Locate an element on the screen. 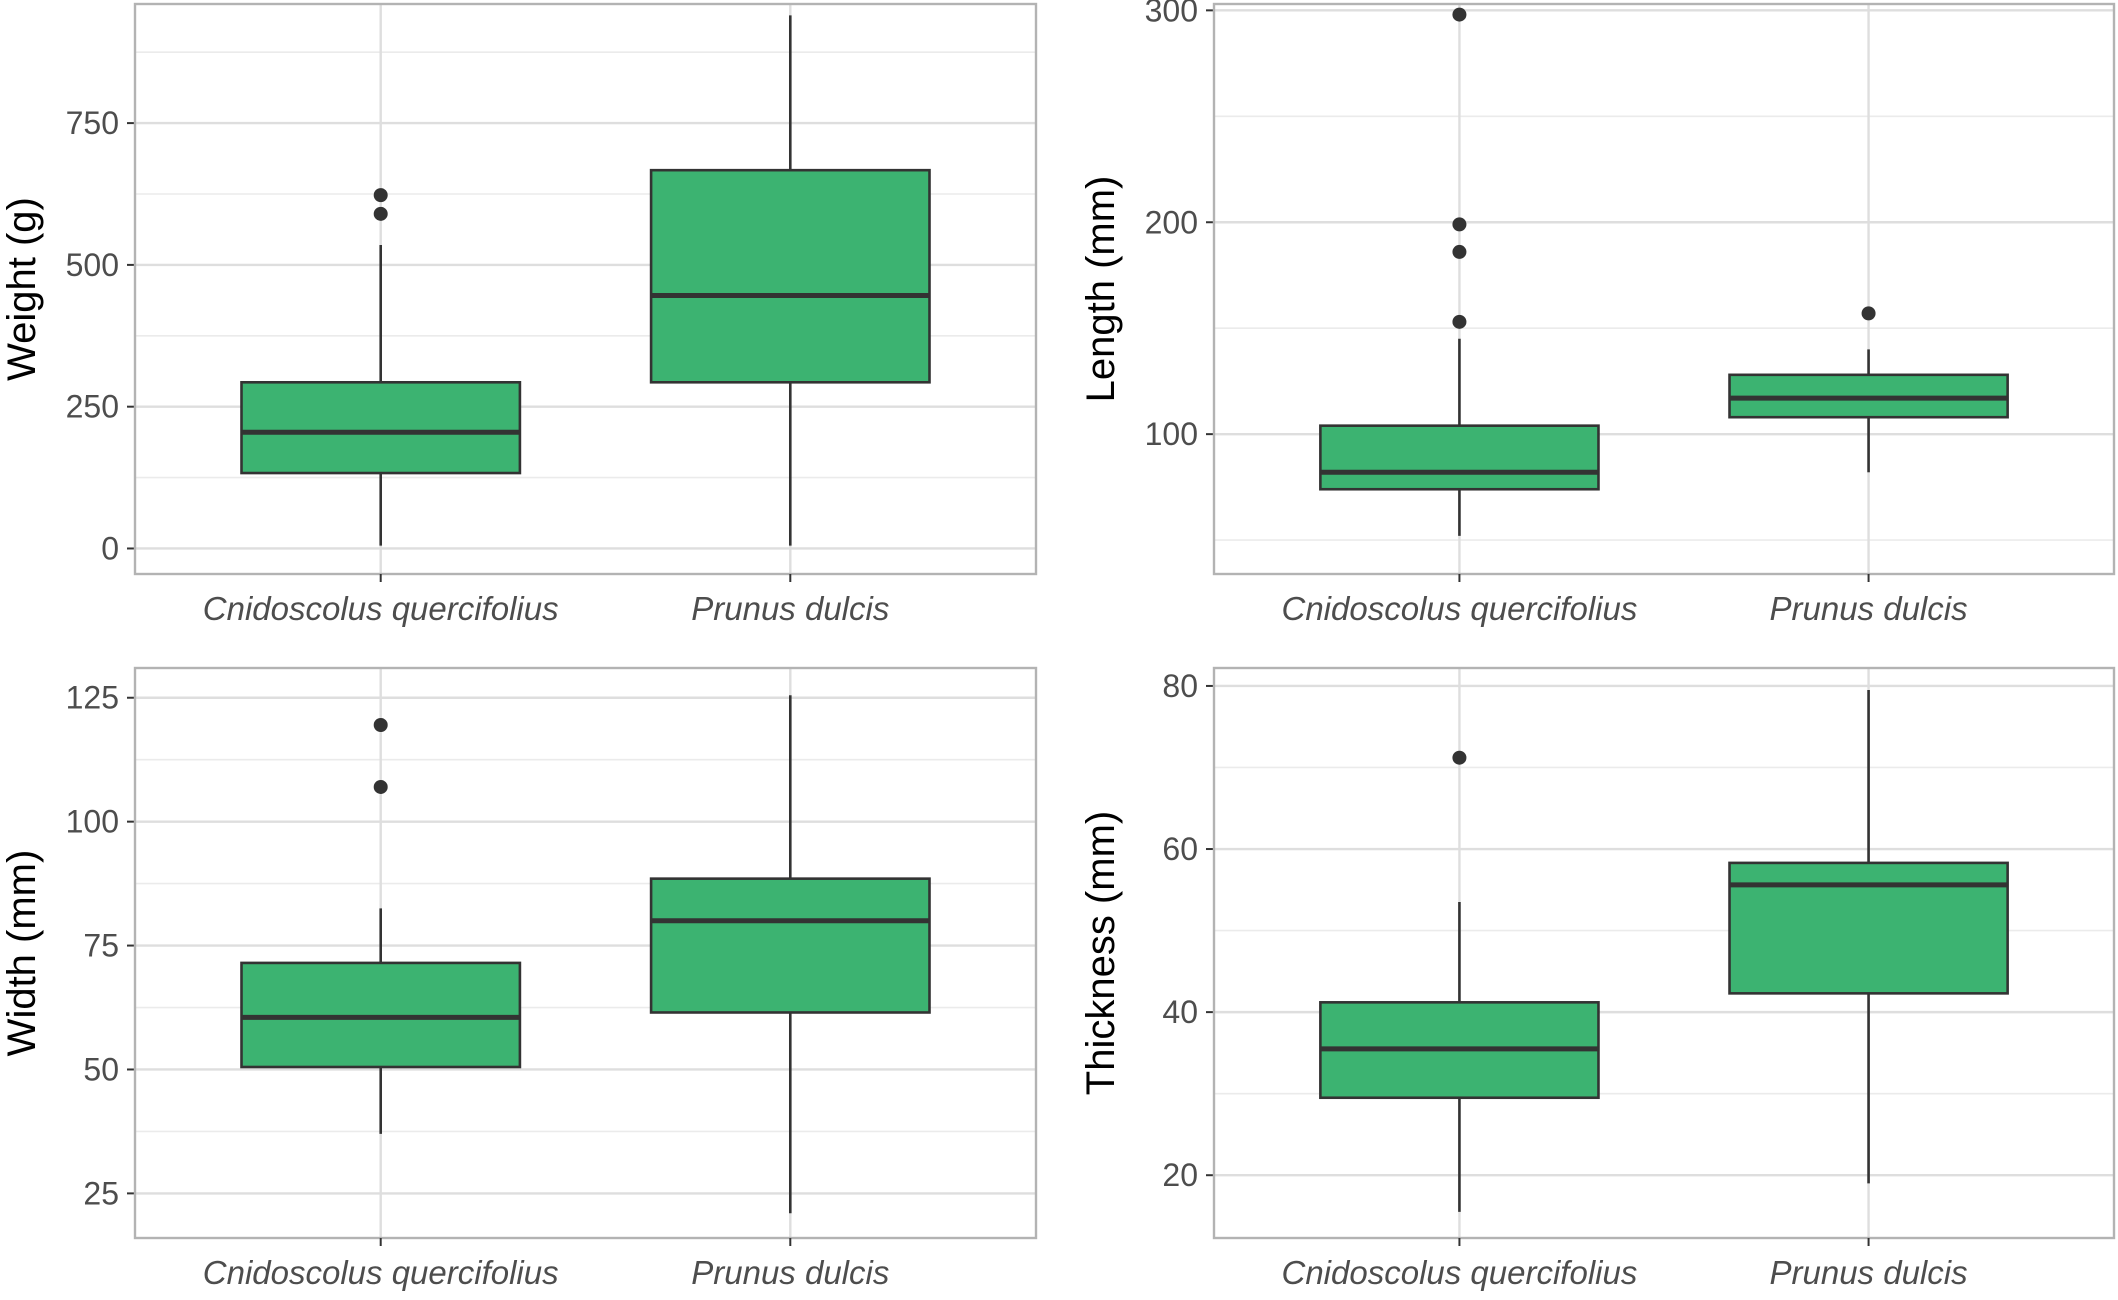 The image size is (2118, 1300). y-tick-label: 750 is located at coordinates (92, 123).